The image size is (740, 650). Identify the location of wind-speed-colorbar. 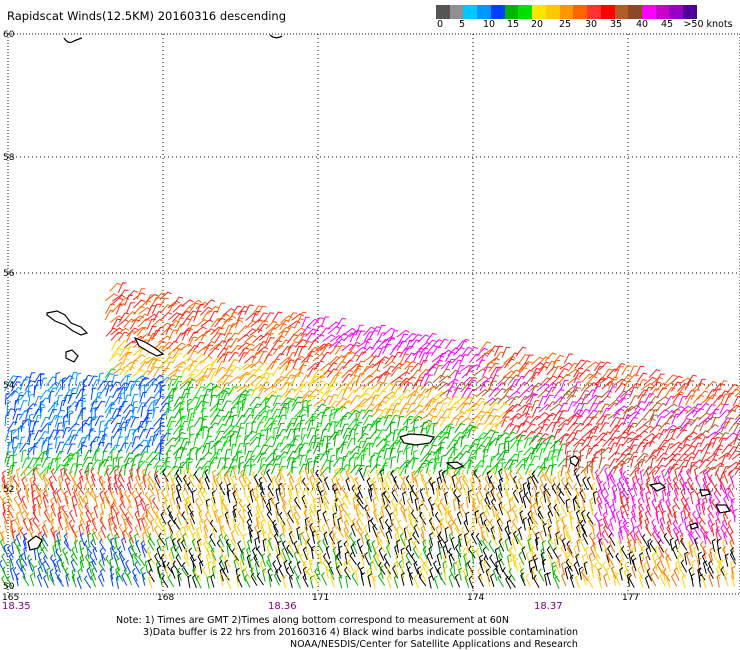
(566, 12).